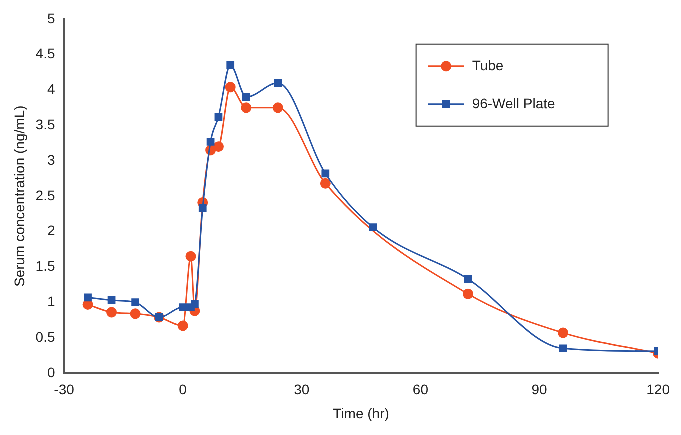 This screenshot has width=681, height=435. What do you see at coordinates (488, 65) in the screenshot?
I see `legend-label: Tube` at bounding box center [488, 65].